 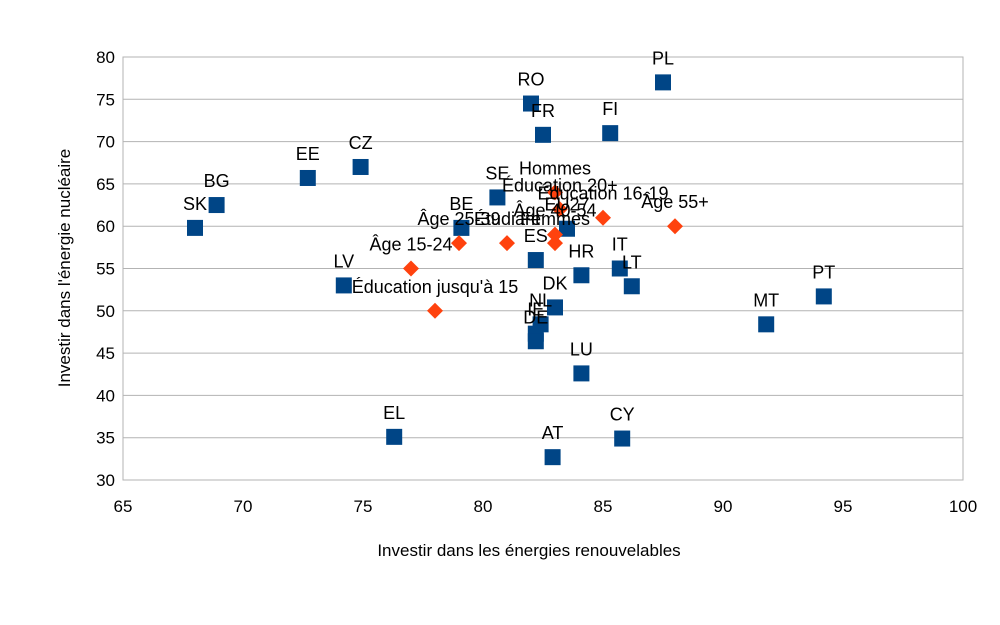 I want to click on y-tick-label: 55, so click(x=105, y=269).